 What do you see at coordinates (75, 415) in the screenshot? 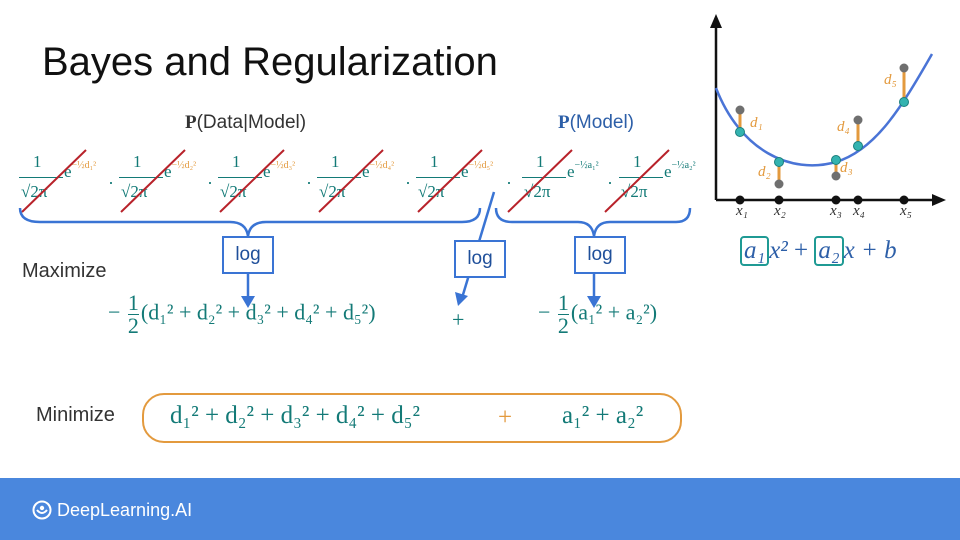
I see `minimize-label: Minimize` at bounding box center [75, 415].